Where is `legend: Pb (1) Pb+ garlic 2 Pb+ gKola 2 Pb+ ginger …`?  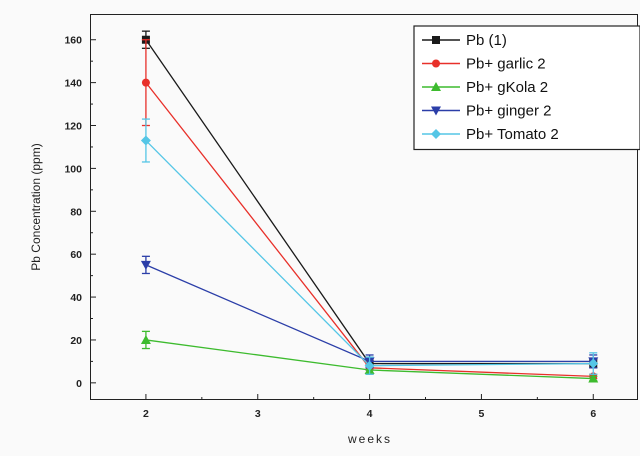 legend: Pb (1) Pb+ garlic 2 Pb+ gKola 2 Pb+ ginger … is located at coordinates (526, 88).